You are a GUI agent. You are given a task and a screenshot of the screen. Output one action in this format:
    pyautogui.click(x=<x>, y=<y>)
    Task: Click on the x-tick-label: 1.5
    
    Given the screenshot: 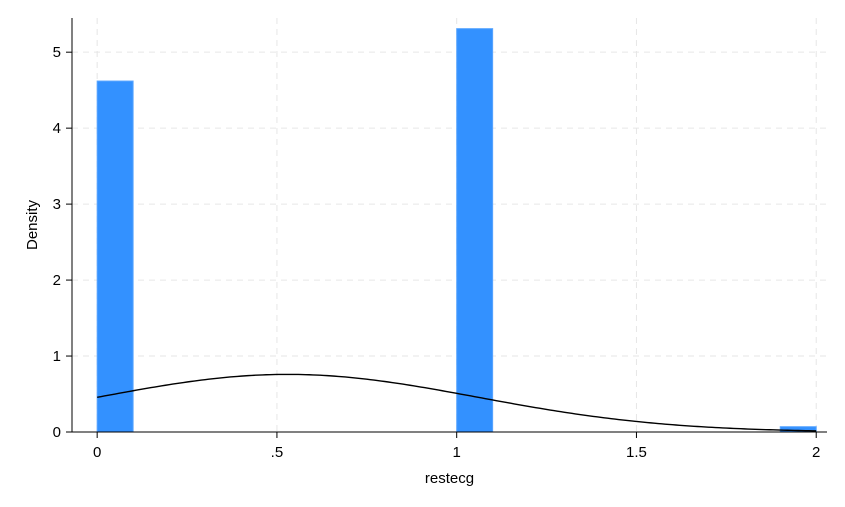 What is the action you would take?
    pyautogui.click(x=636, y=452)
    